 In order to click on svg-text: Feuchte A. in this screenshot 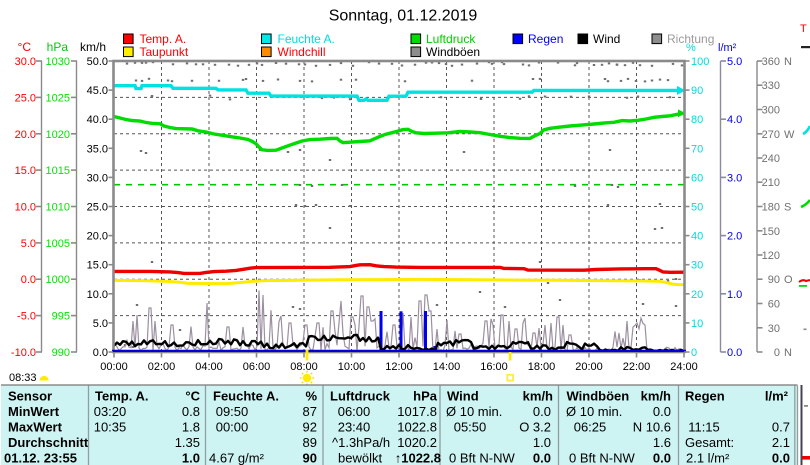, I will do `click(306, 39)`.